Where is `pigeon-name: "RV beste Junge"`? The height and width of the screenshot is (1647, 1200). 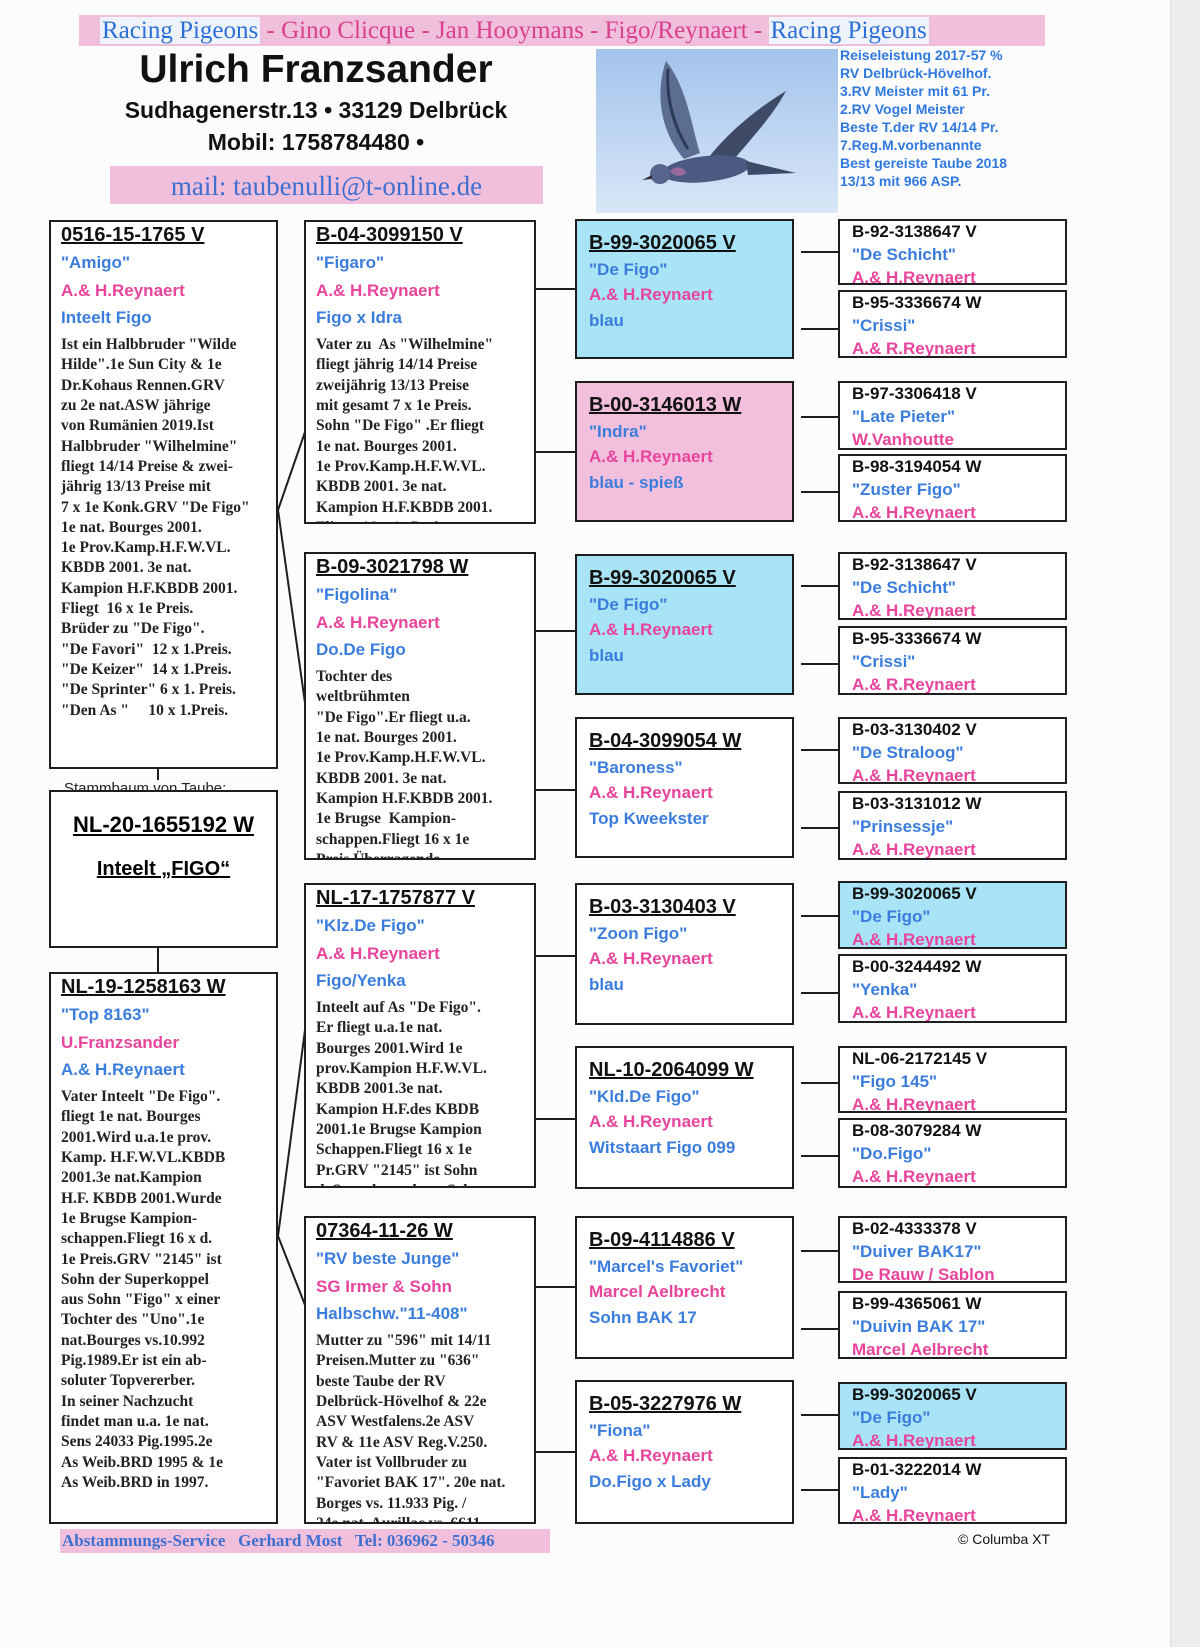
pigeon-name: "RV beste Junge" is located at coordinates (388, 1259).